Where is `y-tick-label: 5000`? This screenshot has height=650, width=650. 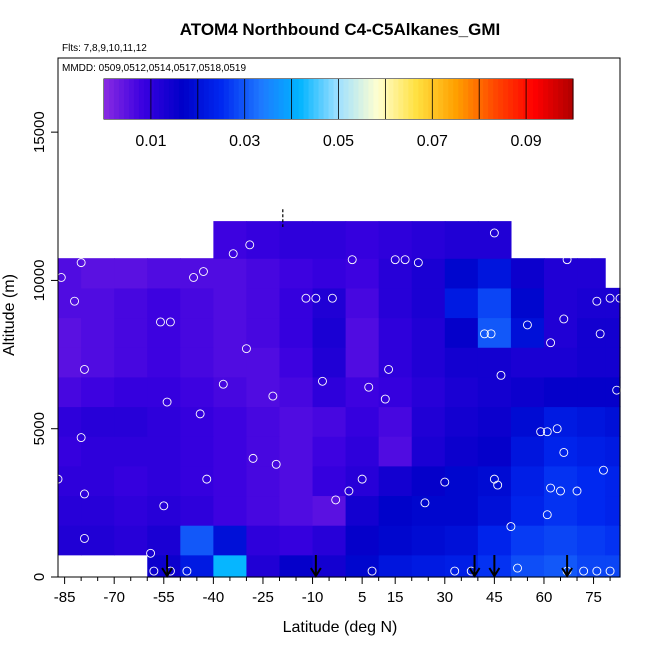 y-tick-label: 5000 is located at coordinates (39, 428).